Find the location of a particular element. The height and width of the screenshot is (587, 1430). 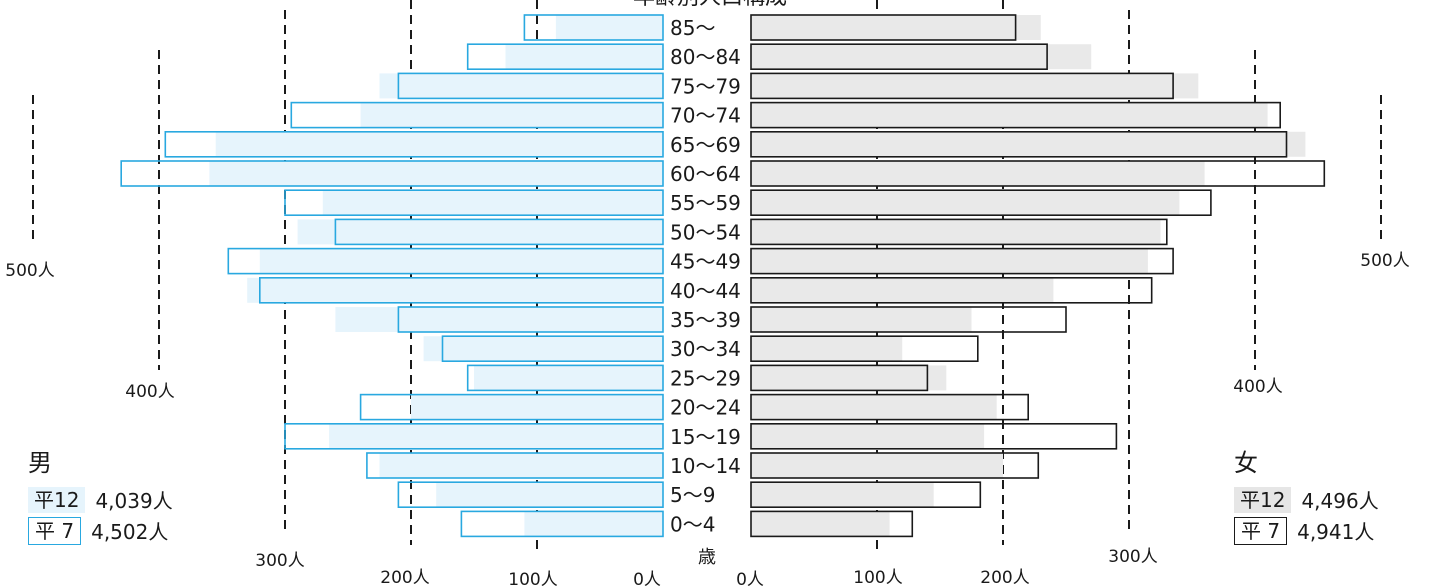

male-legend-1995: 平 7 4,502人 is located at coordinates (100, 530).